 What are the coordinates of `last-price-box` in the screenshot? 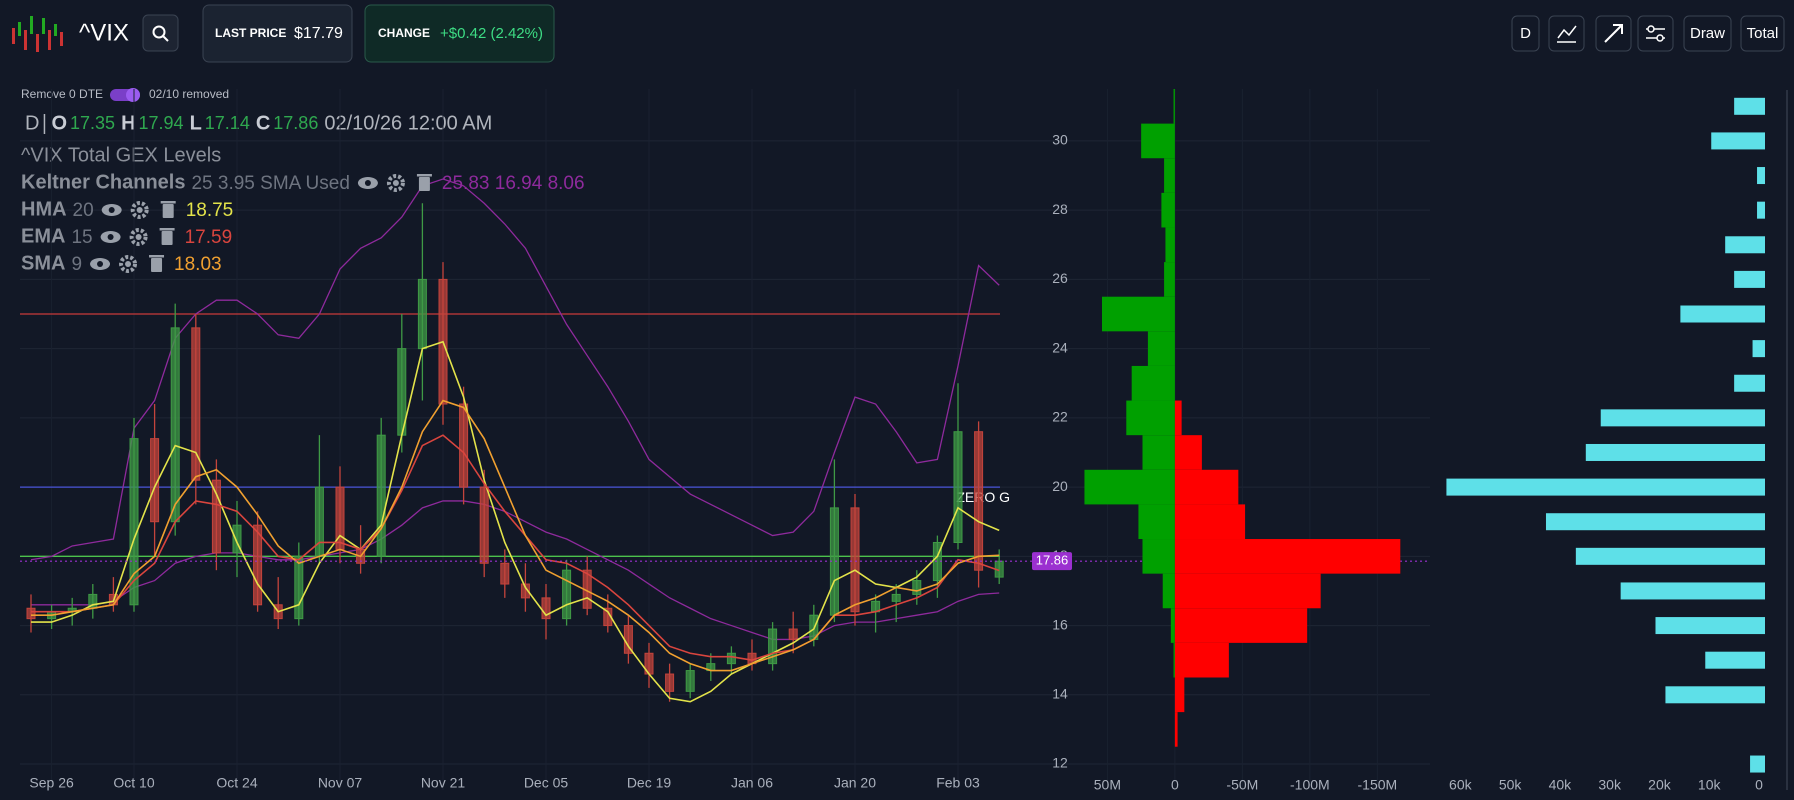 It's located at (277, 33).